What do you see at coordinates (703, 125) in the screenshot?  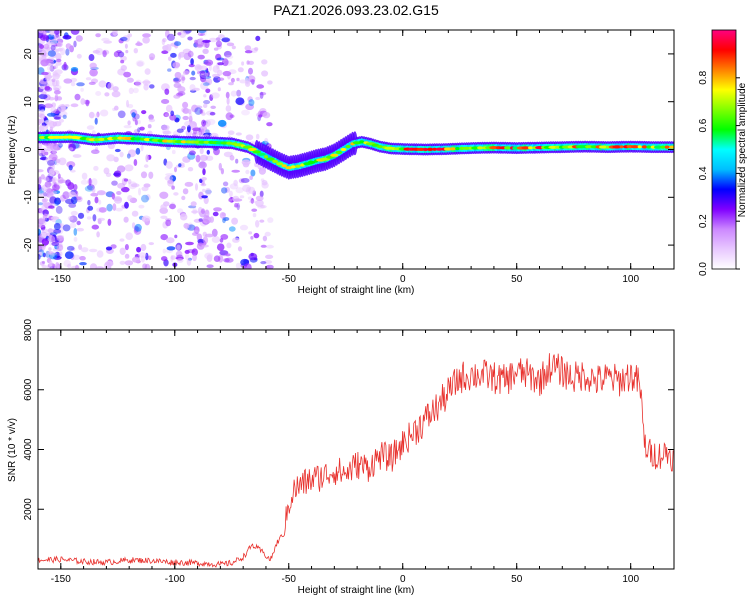 I see `colorbar-tick-label: 0.6` at bounding box center [703, 125].